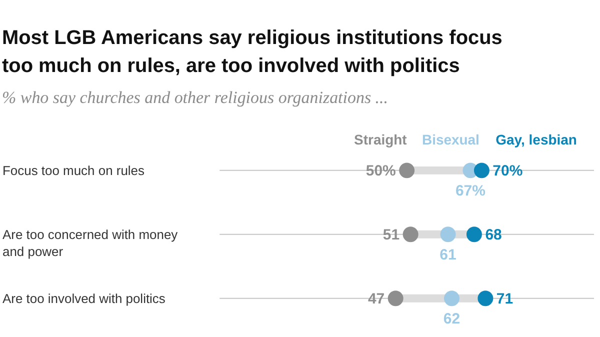 This screenshot has height=337, width=600. What do you see at coordinates (505, 299) in the screenshot?
I see `data-label: 71` at bounding box center [505, 299].